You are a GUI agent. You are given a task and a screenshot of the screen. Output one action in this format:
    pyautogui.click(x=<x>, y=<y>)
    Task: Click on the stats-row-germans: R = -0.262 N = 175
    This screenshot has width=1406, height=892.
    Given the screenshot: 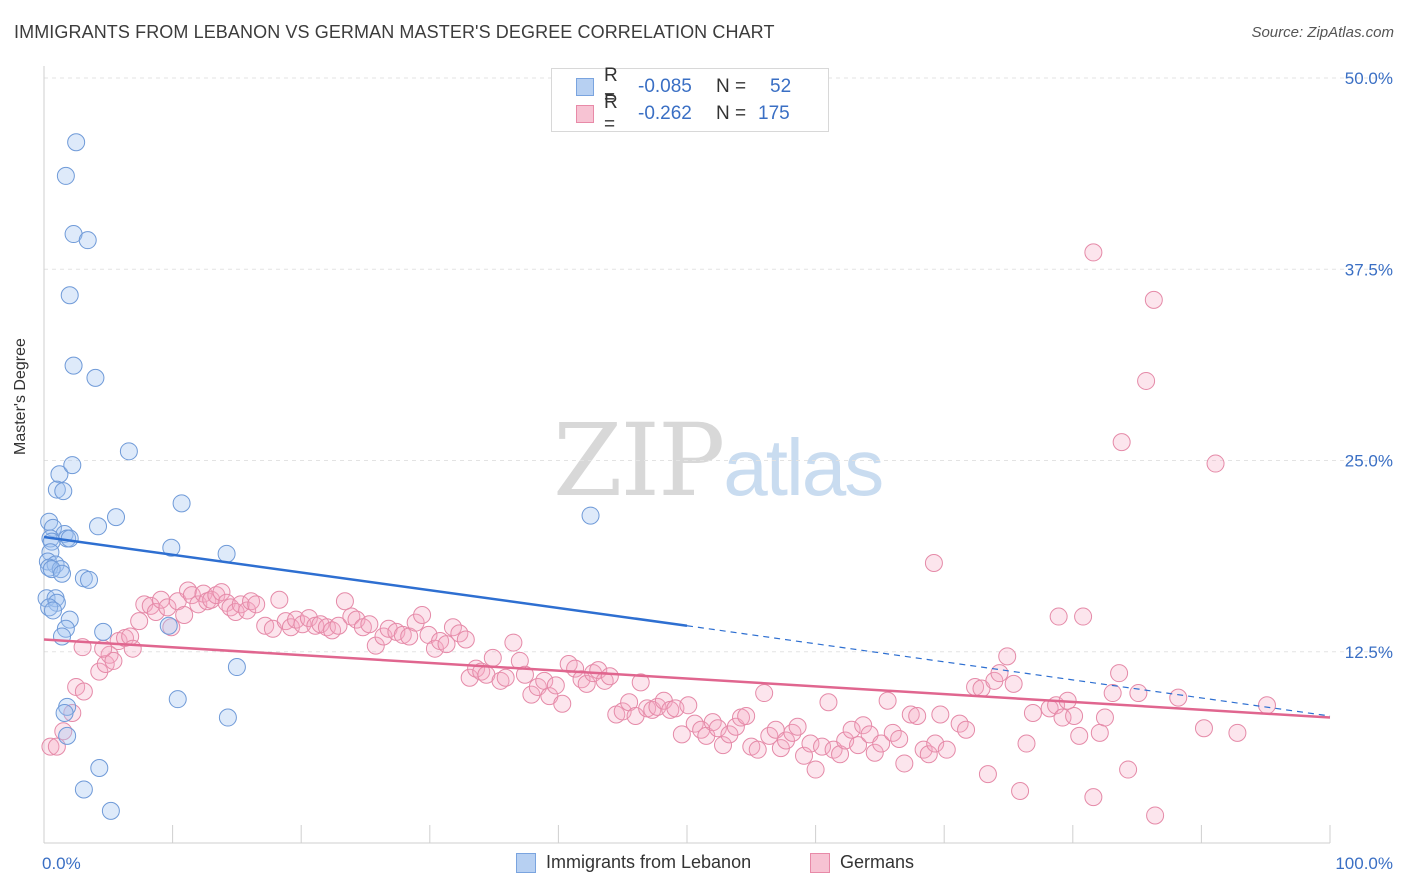 What is the action you would take?
    pyautogui.click(x=683, y=113)
    